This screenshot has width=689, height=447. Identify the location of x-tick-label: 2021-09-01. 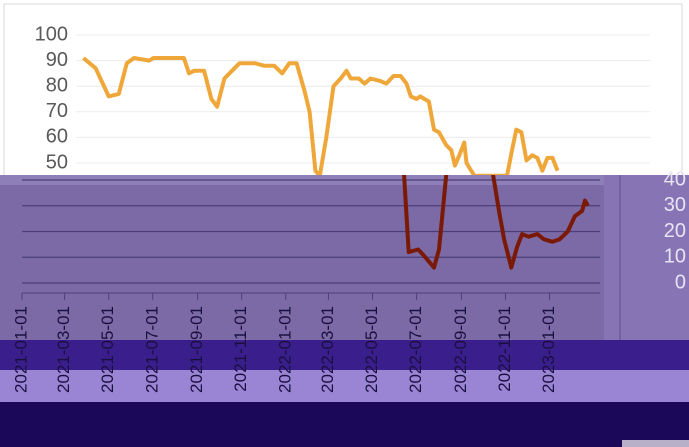
(196, 349).